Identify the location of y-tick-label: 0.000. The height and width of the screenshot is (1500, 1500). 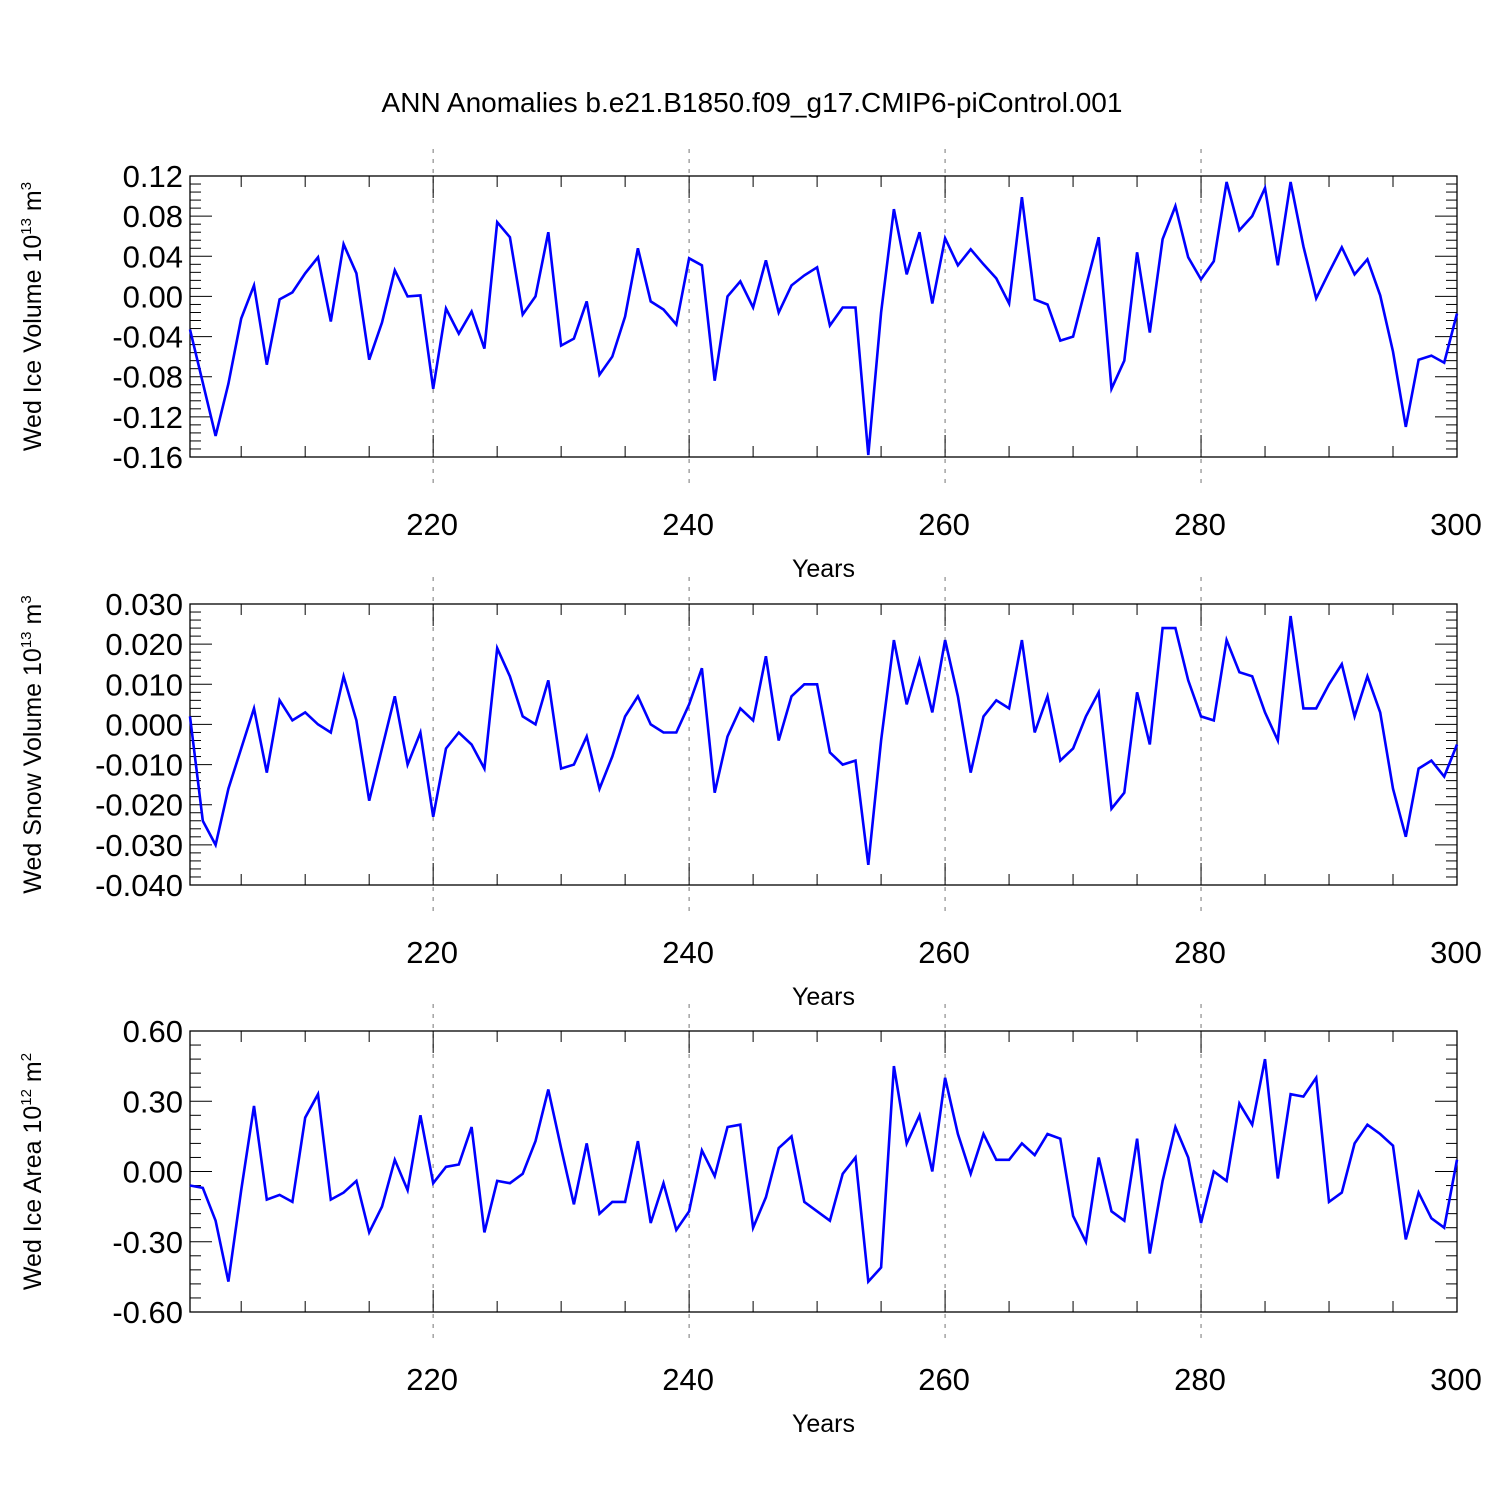
(144, 724).